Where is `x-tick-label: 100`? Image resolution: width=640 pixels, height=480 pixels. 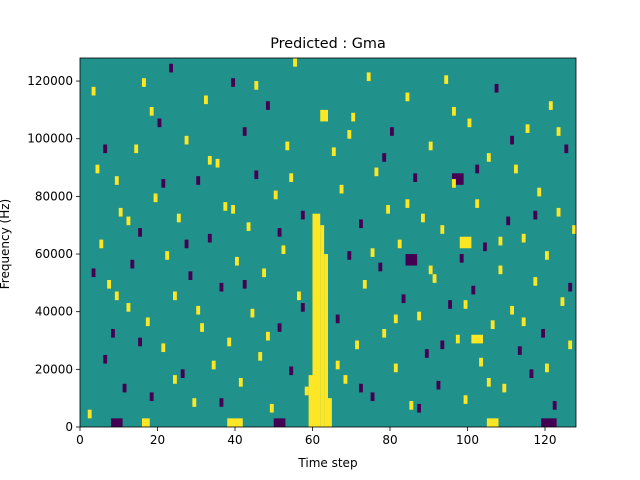 x-tick-label: 100 is located at coordinates (467, 440).